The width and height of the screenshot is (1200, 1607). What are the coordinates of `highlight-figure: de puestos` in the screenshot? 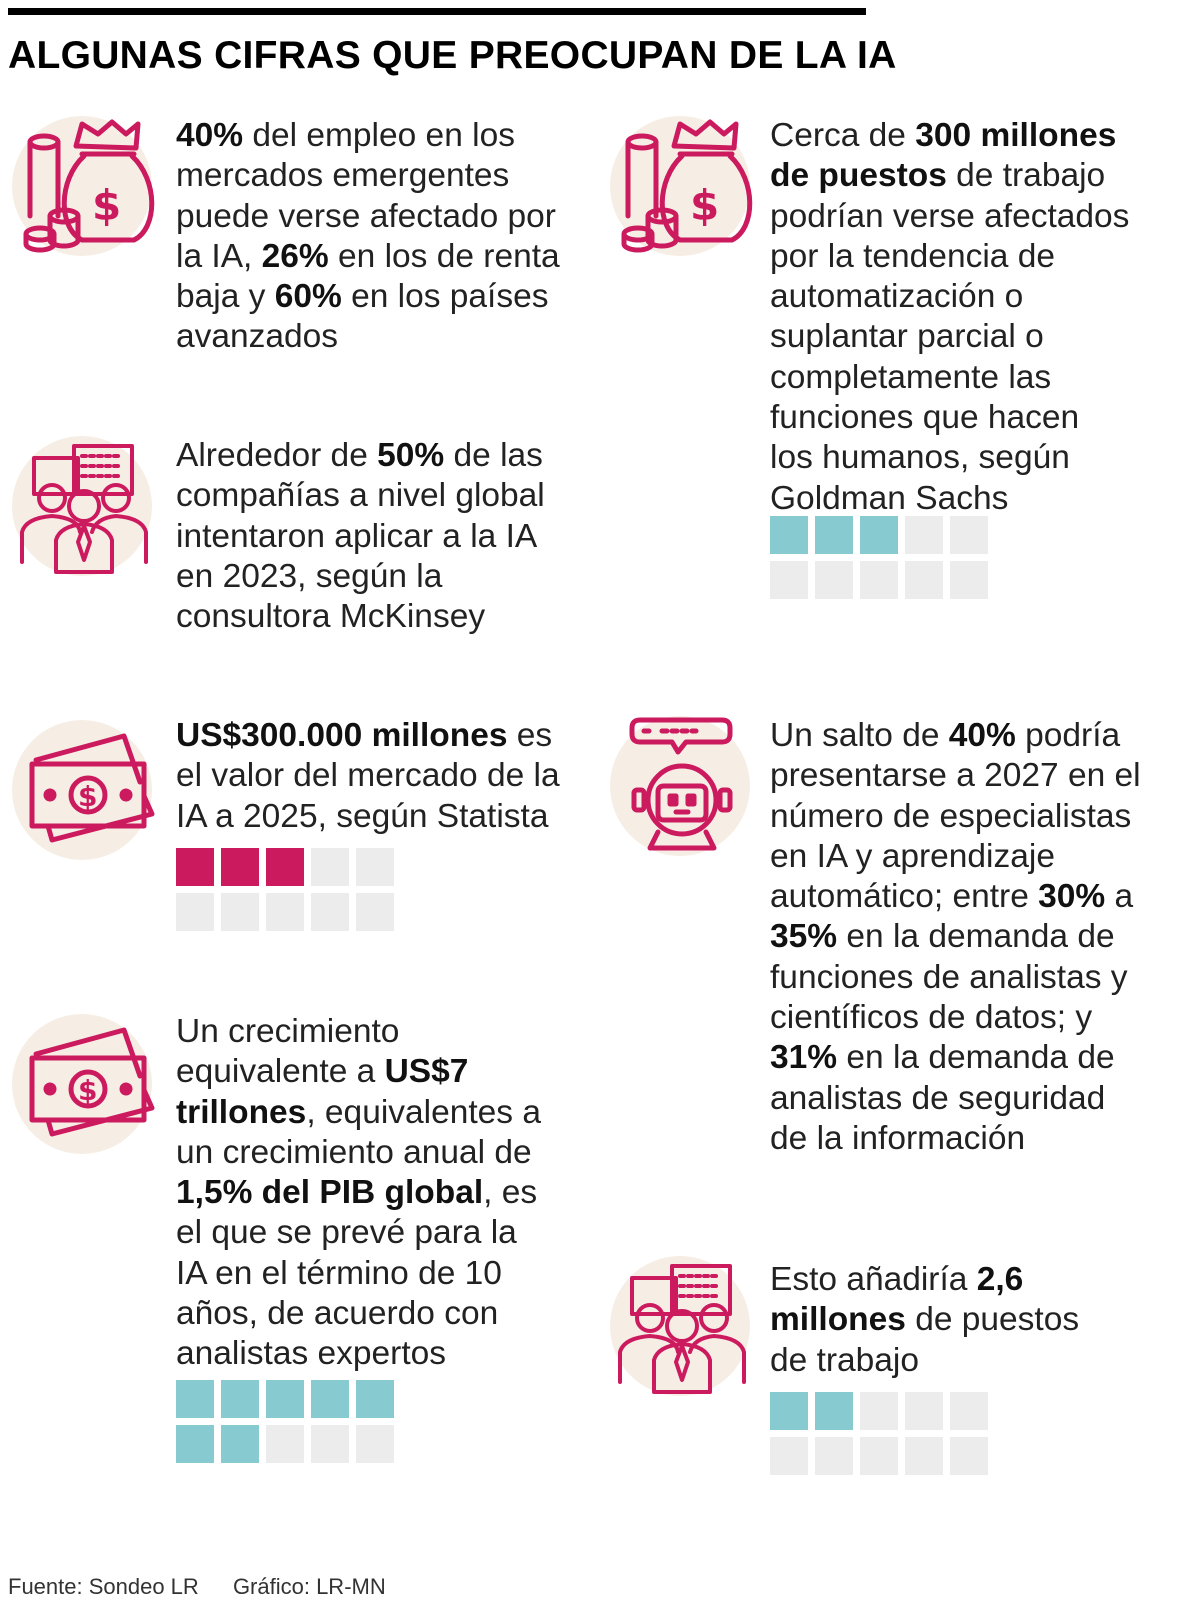 It's located at (858, 176).